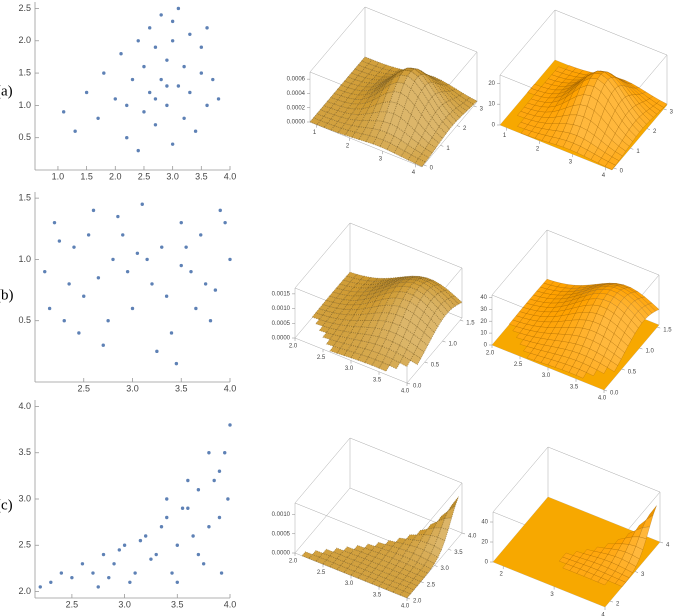 This screenshot has height=616, width=690. What do you see at coordinates (24, 545) in the screenshot?
I see `y-tick-label: 2.5` at bounding box center [24, 545].